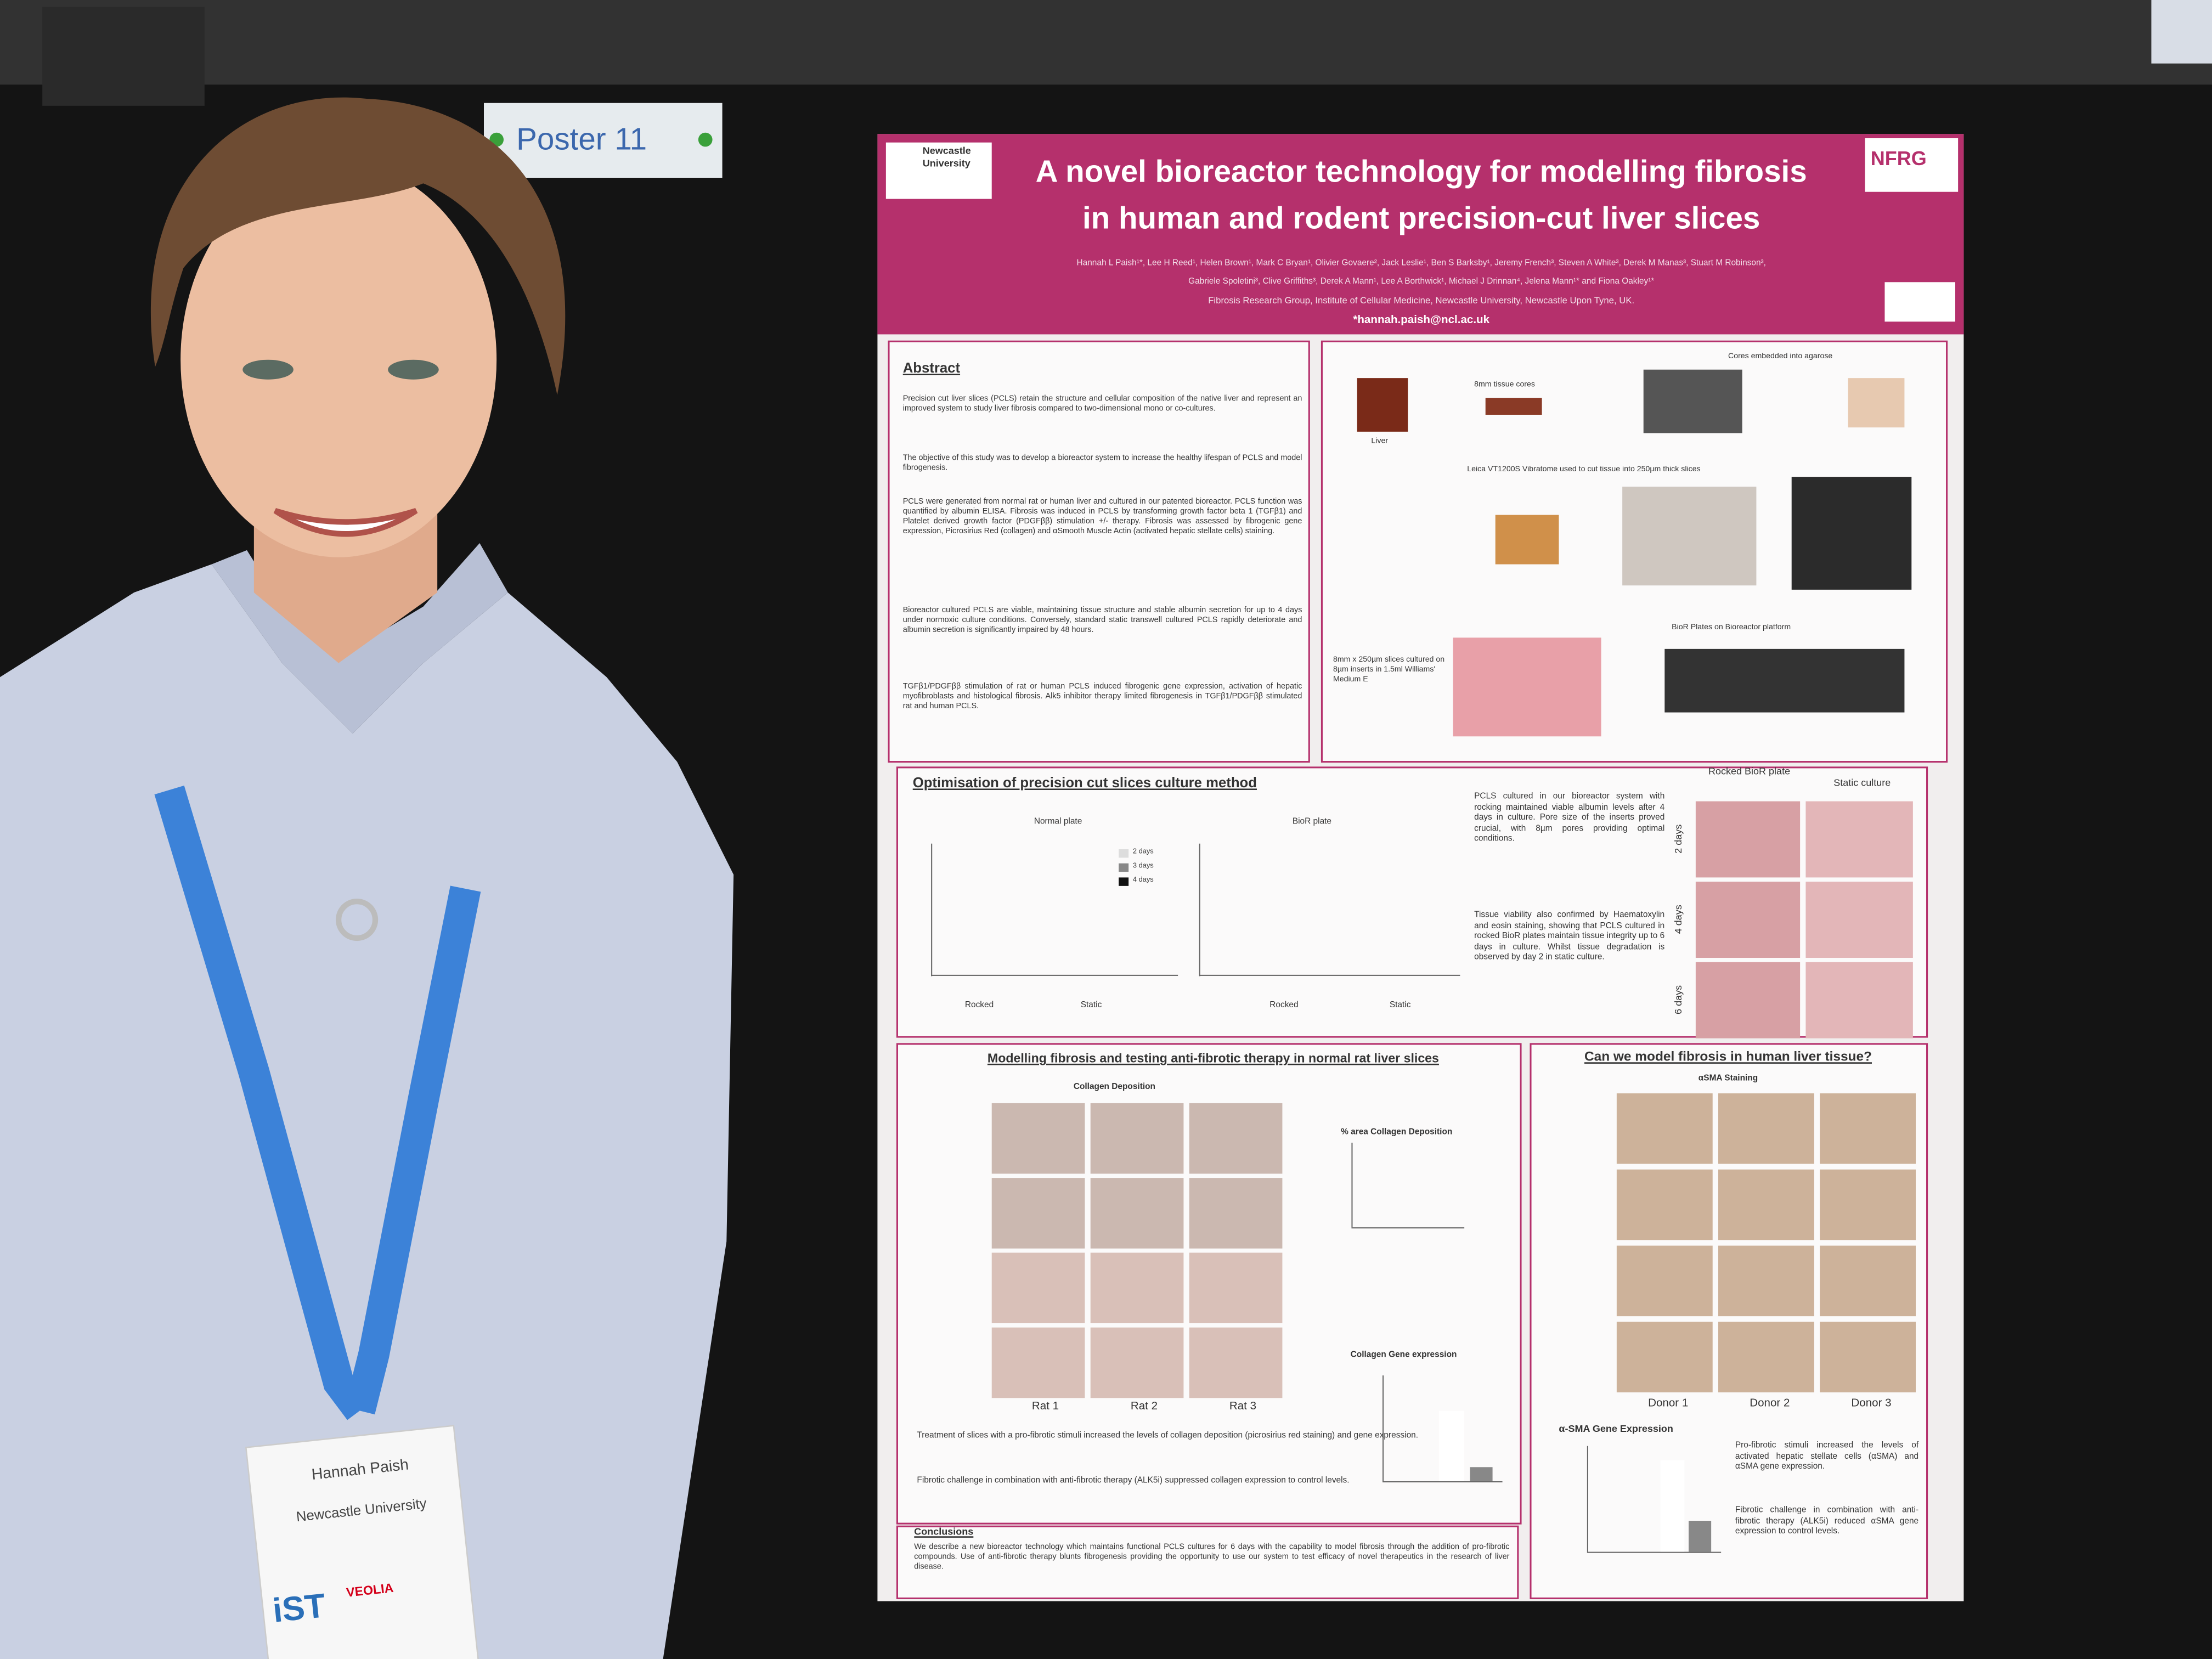  I want to click on plate, so click(1527, 687).